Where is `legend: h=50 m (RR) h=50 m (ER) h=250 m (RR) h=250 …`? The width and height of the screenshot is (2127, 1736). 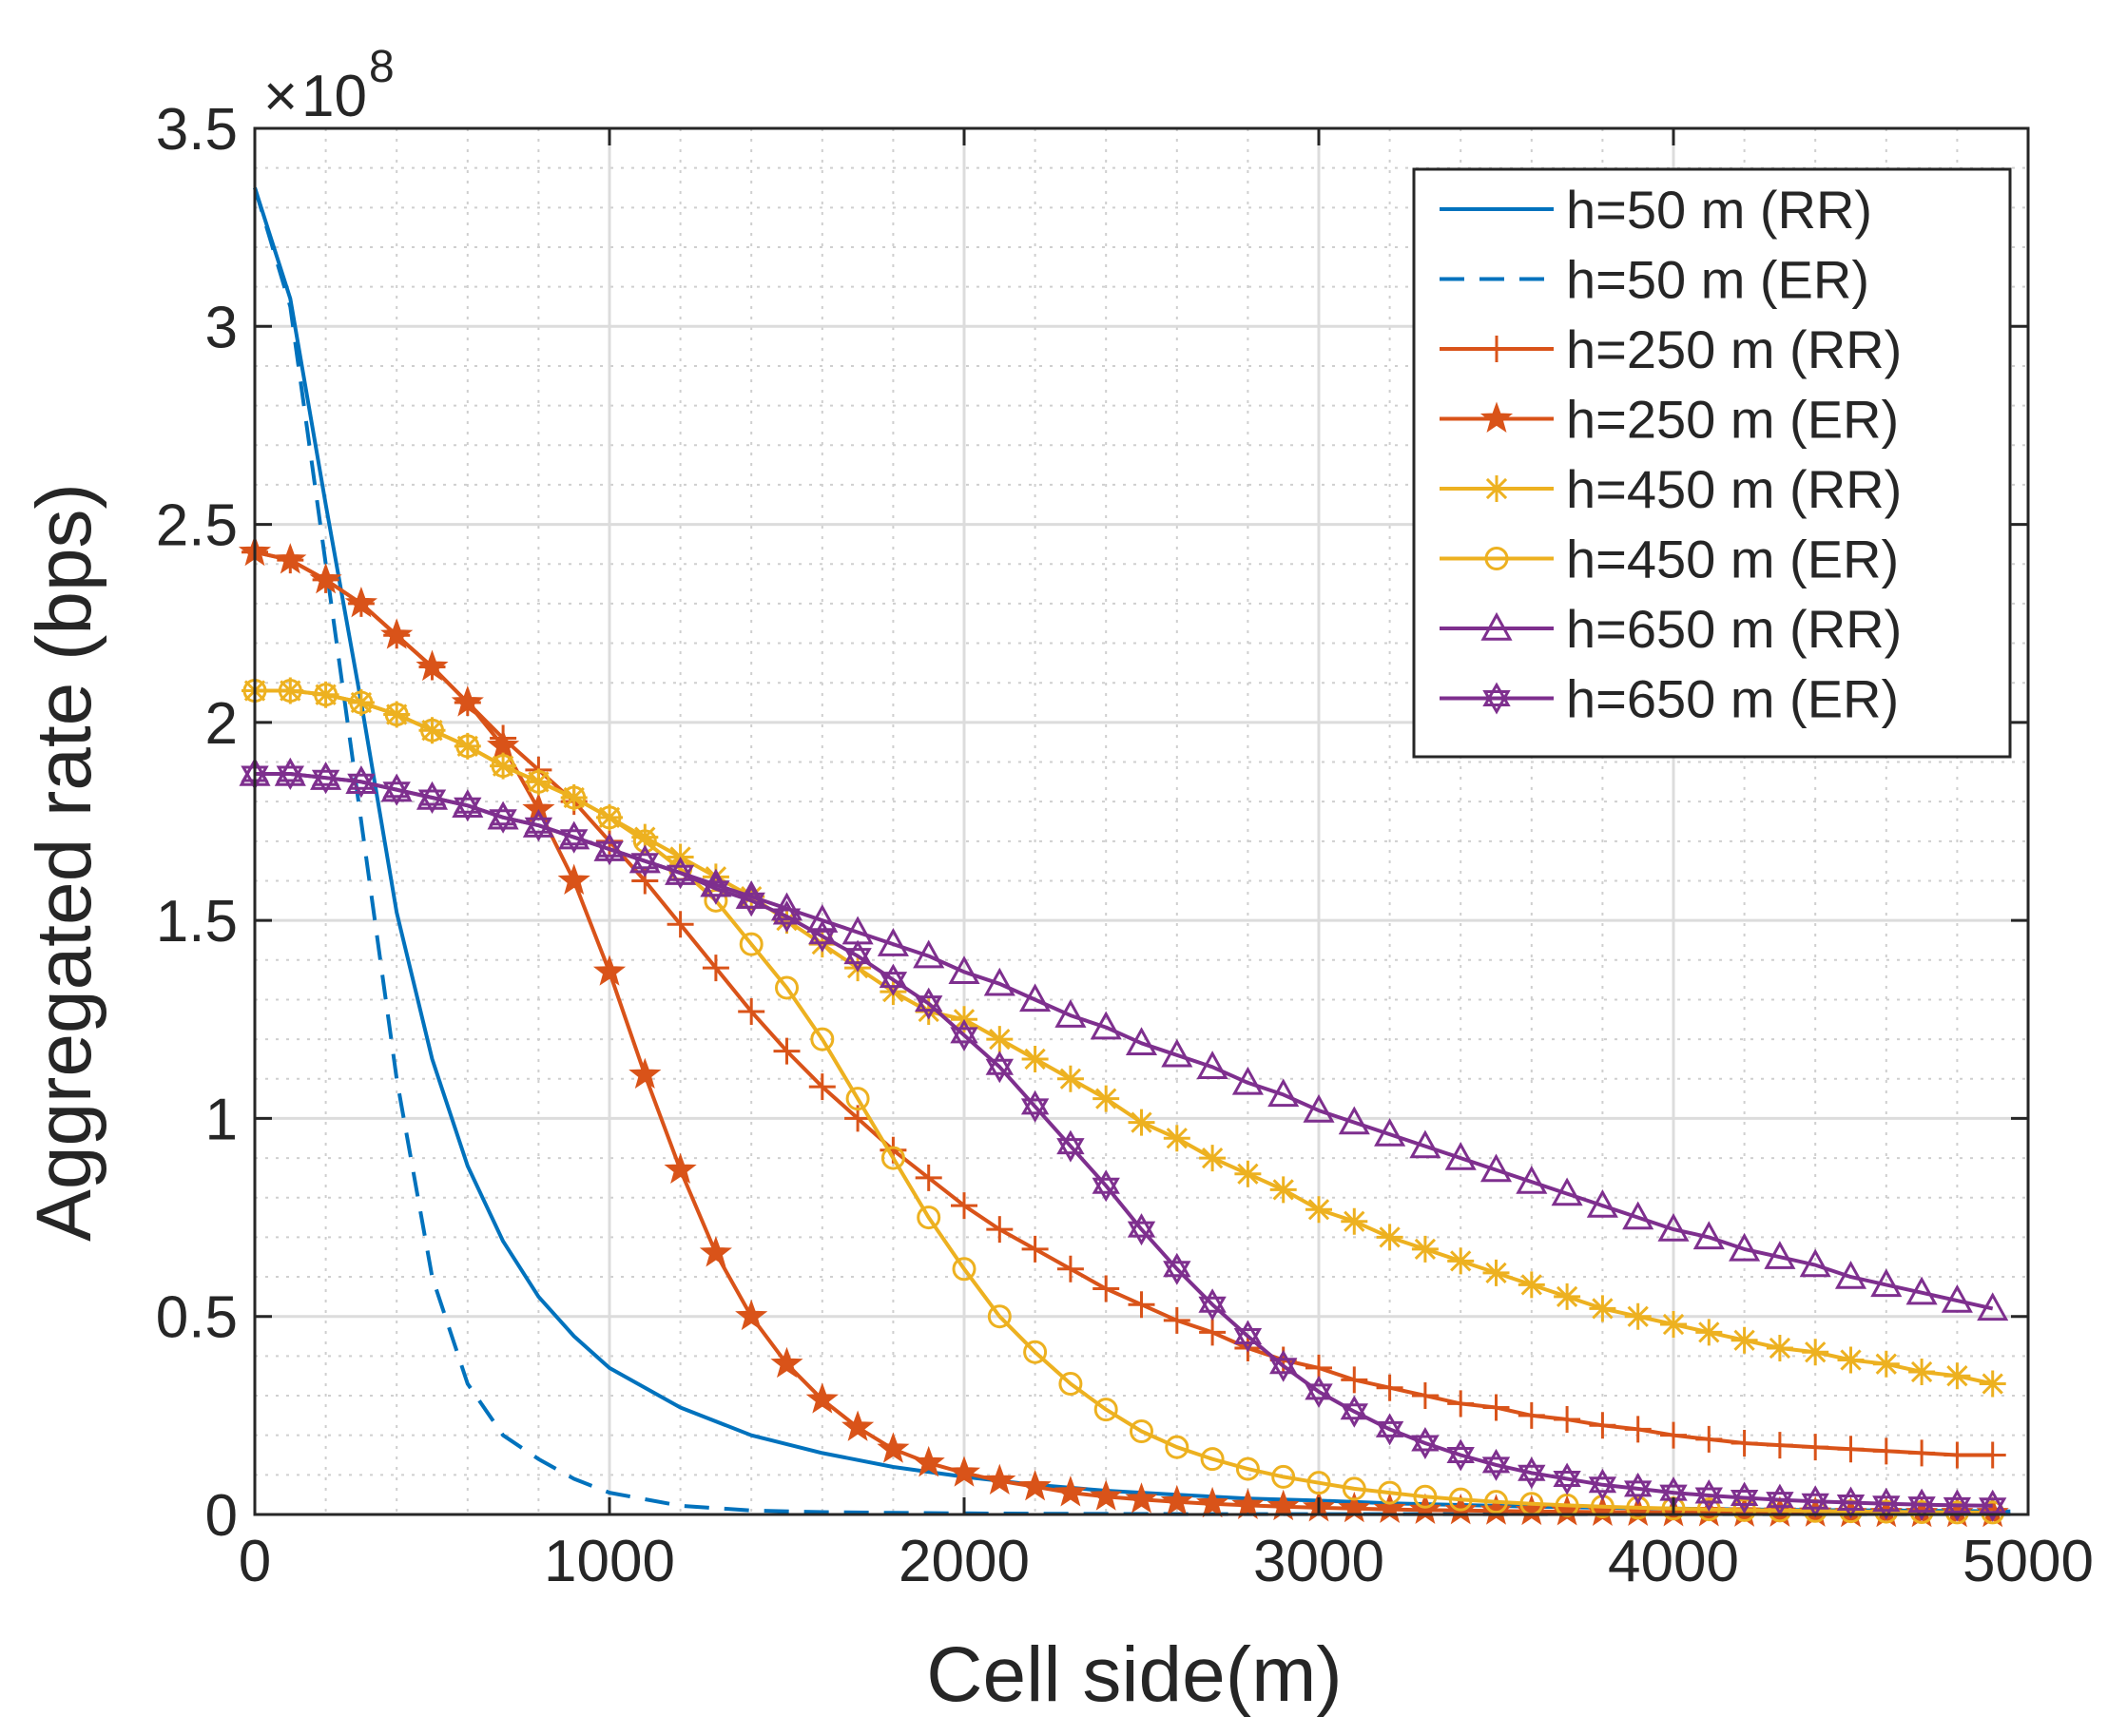
legend: h=50 m (RR) h=50 m (ER) h=250 m (RR) h=250 … is located at coordinates (1712, 463).